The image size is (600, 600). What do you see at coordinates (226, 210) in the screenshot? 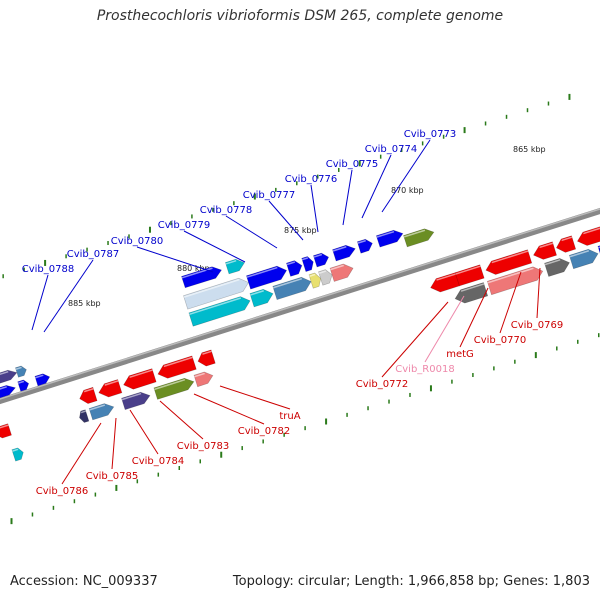
I see `gene-label: Cvib_0778` at bounding box center [226, 210].